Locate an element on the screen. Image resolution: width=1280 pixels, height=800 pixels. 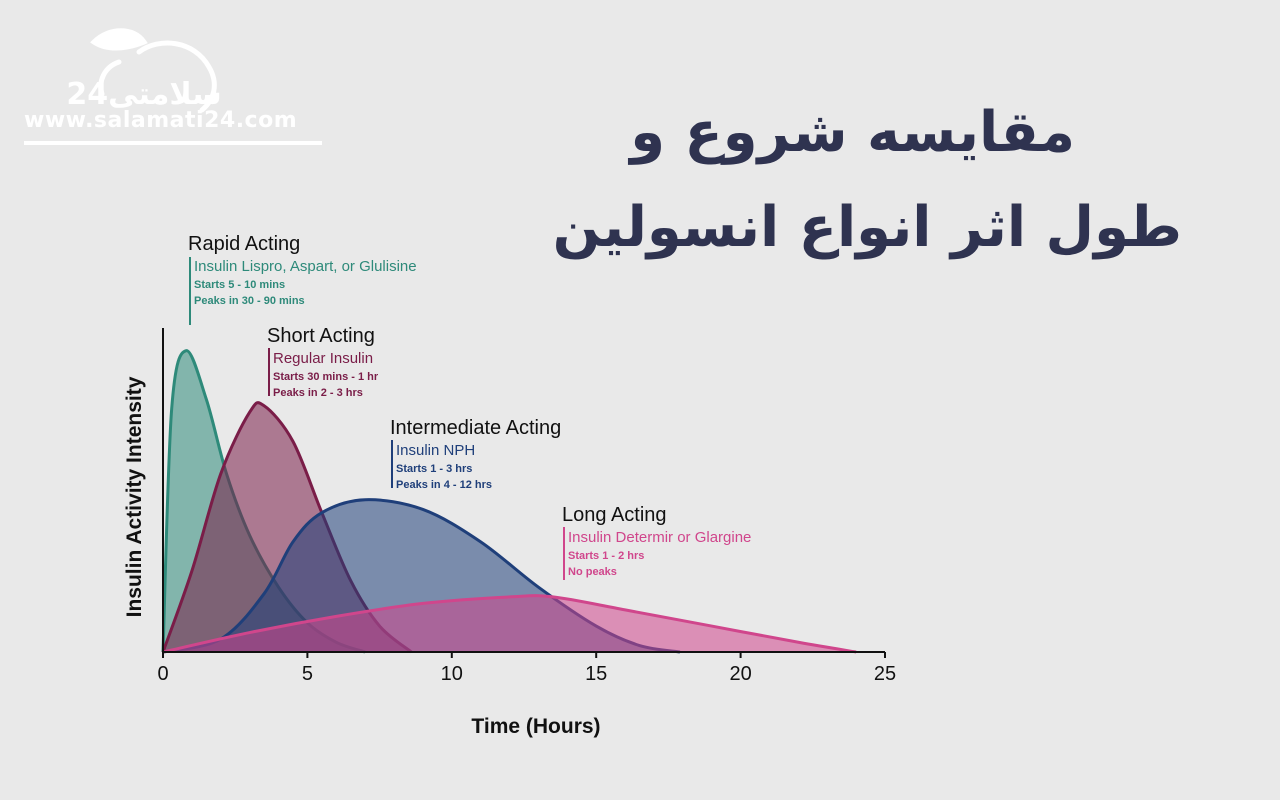
series-starts: Starts 5 - 10 mins is located at coordinates (239, 285).